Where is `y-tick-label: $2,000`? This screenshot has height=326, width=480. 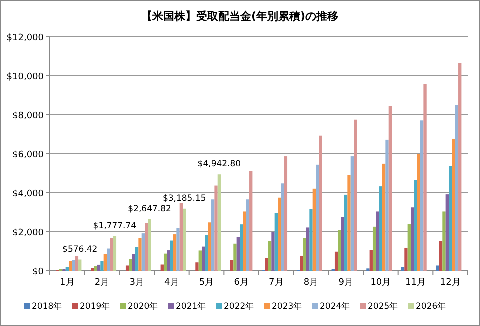 y-tick-label: $2,000 is located at coordinates (28, 233).